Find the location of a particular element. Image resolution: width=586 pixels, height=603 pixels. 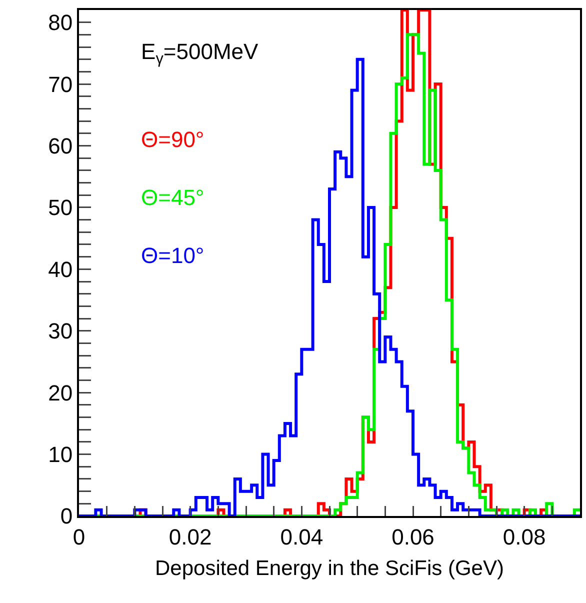

x-axis-title: Deposited Energy in the SciFis (GeV) is located at coordinates (329, 568).